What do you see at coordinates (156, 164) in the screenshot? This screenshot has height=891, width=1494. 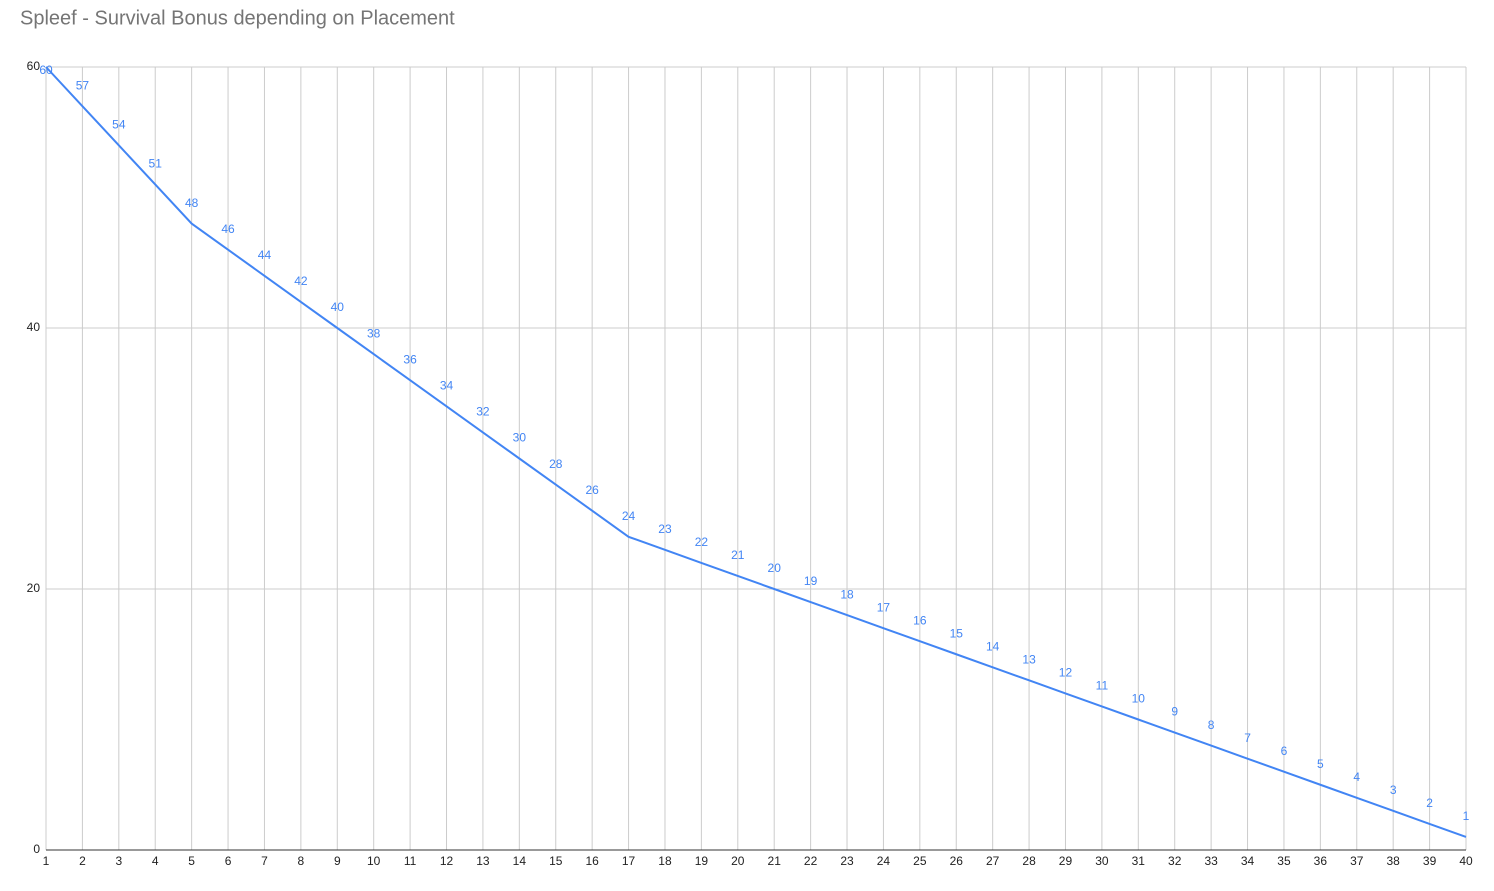 I see `data-label: 51` at bounding box center [156, 164].